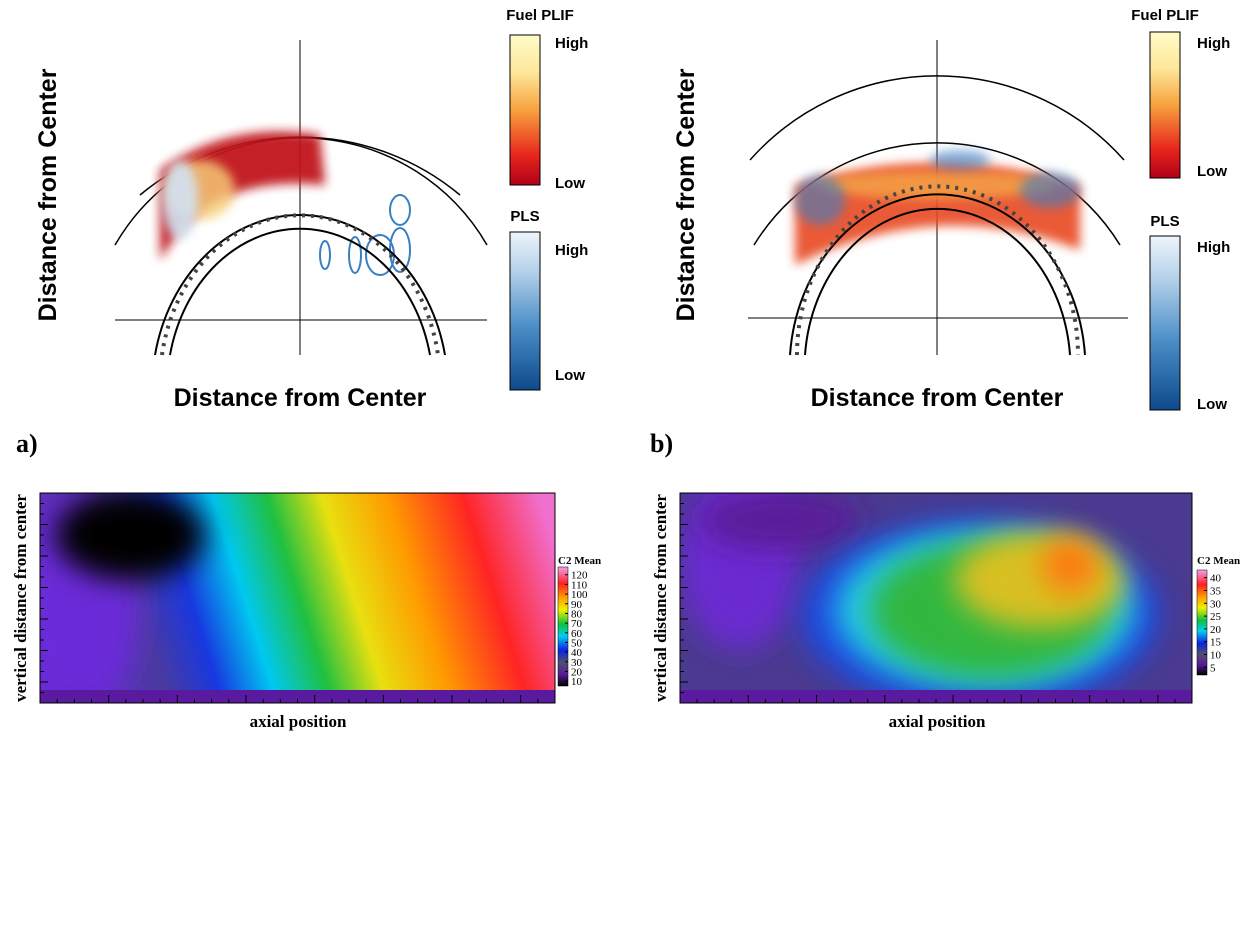 Image resolution: width=1251 pixels, height=932 pixels. What do you see at coordinates (27, 443) in the screenshot?
I see `panel-label: a)` at bounding box center [27, 443].